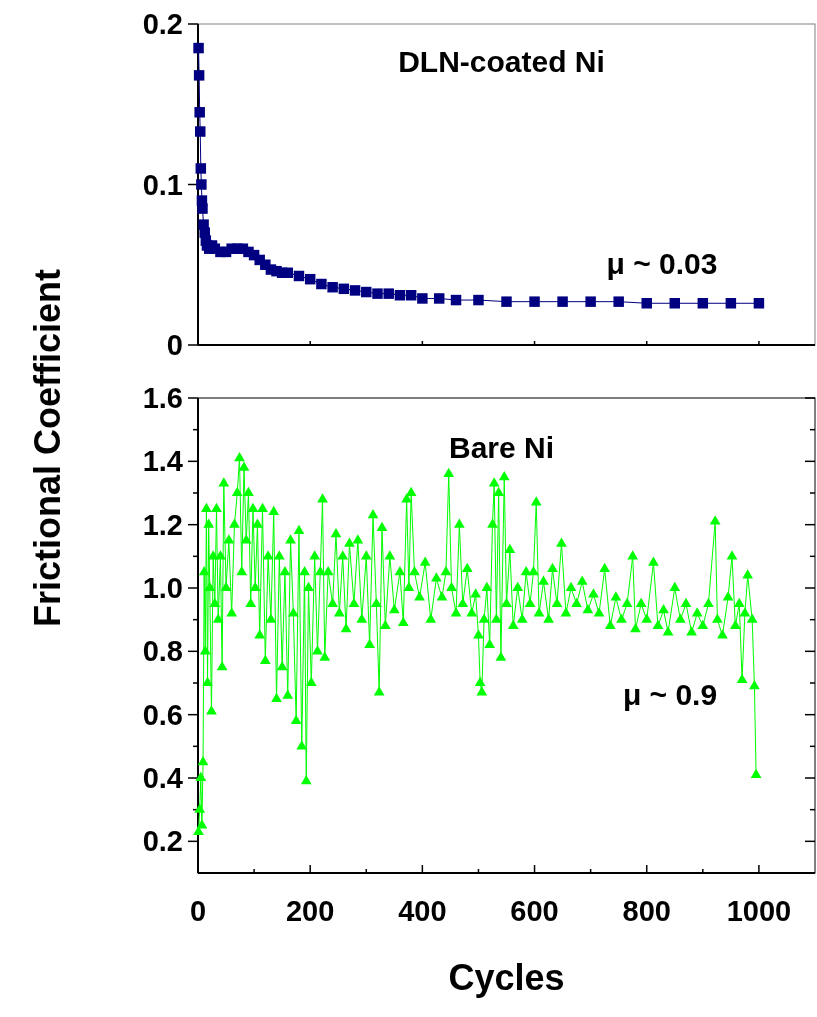  What do you see at coordinates (162, 184) in the screenshot?
I see `y-tick-label: 0.1` at bounding box center [162, 184].